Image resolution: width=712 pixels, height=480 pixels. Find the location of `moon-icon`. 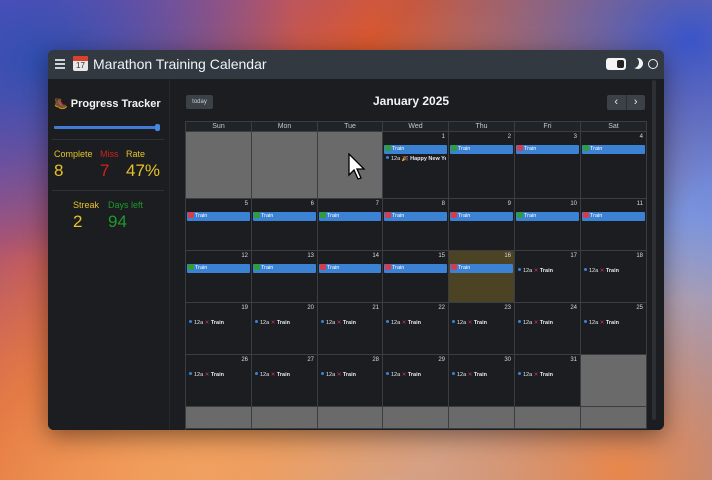

moon-icon is located at coordinates (636, 63).